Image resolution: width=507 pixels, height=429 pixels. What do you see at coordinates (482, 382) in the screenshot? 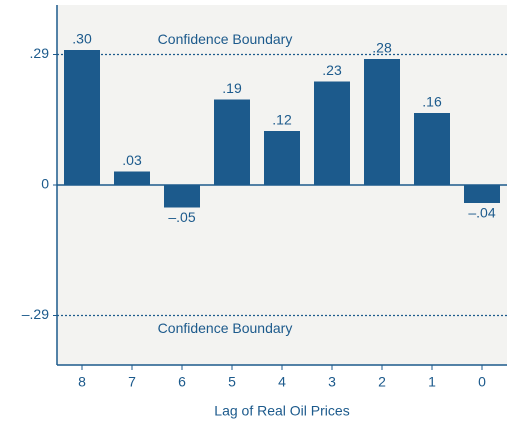
I see `x-tick-label: 0` at bounding box center [482, 382].